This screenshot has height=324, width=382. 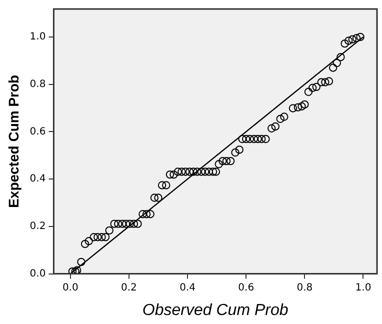 I want to click on y-tick-label: 0.2, so click(x=38, y=226).